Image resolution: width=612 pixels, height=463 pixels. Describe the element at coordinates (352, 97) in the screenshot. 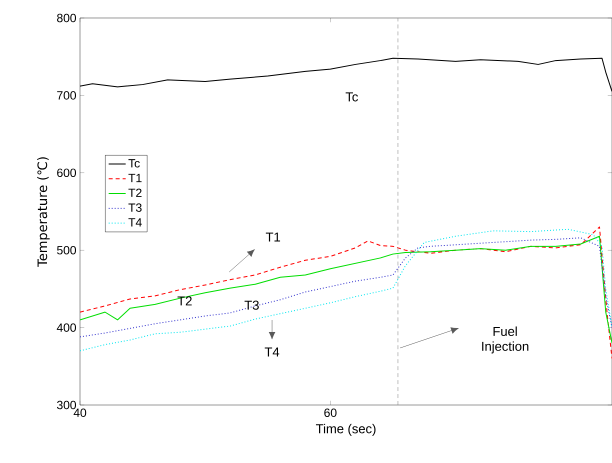

I see `annotation: Tc` at that location.